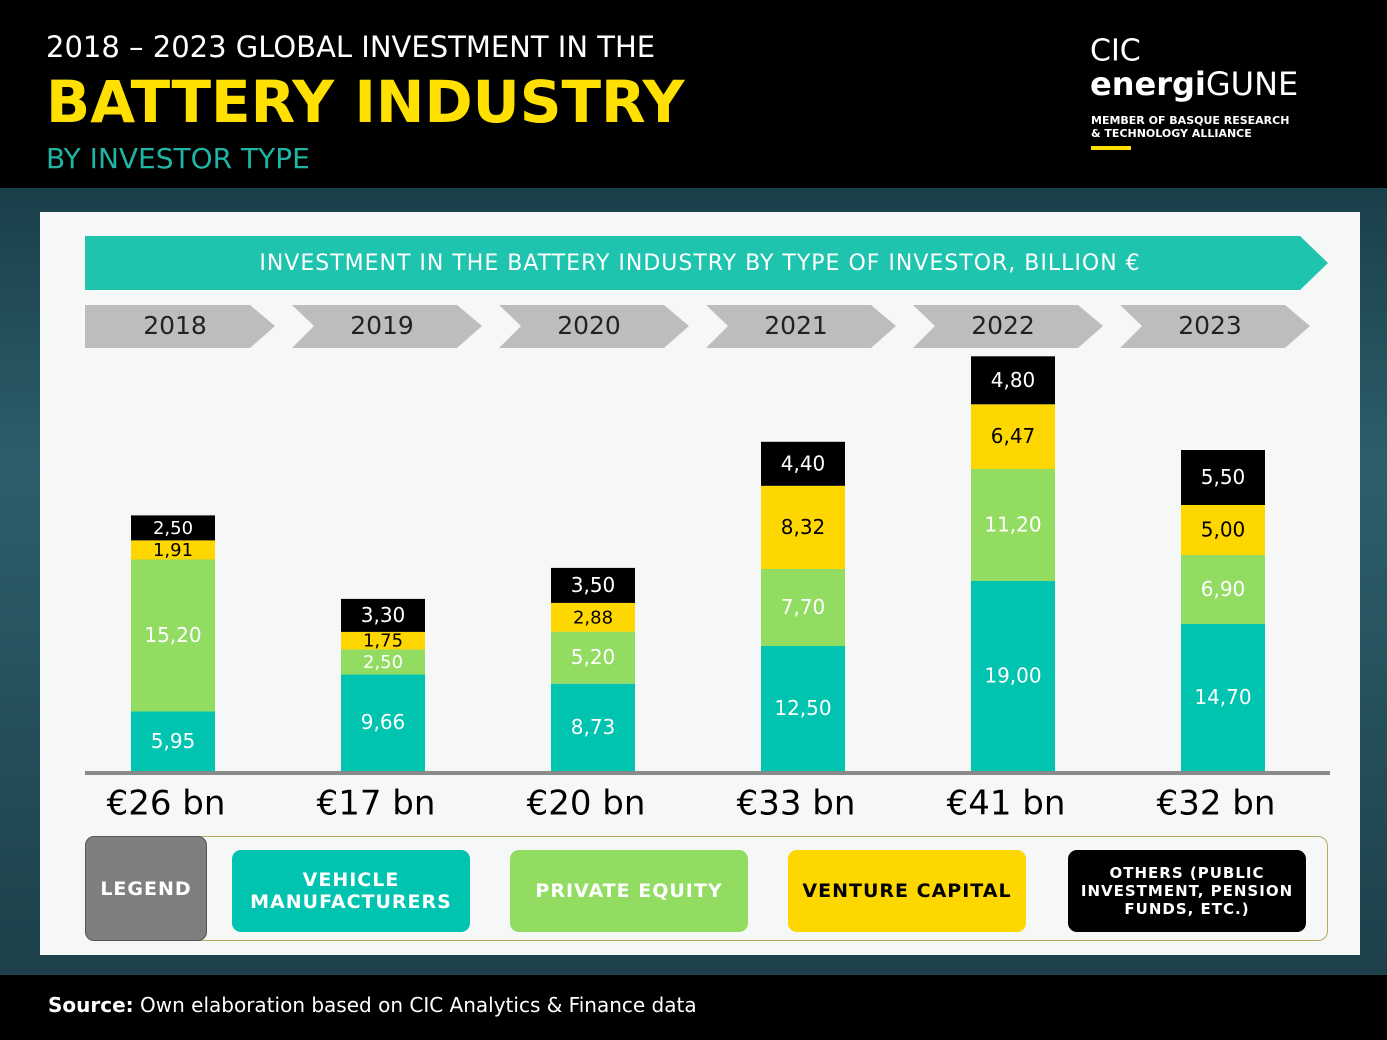 The image size is (1387, 1040). I want to click on total-label: €26 bn, so click(166, 804).